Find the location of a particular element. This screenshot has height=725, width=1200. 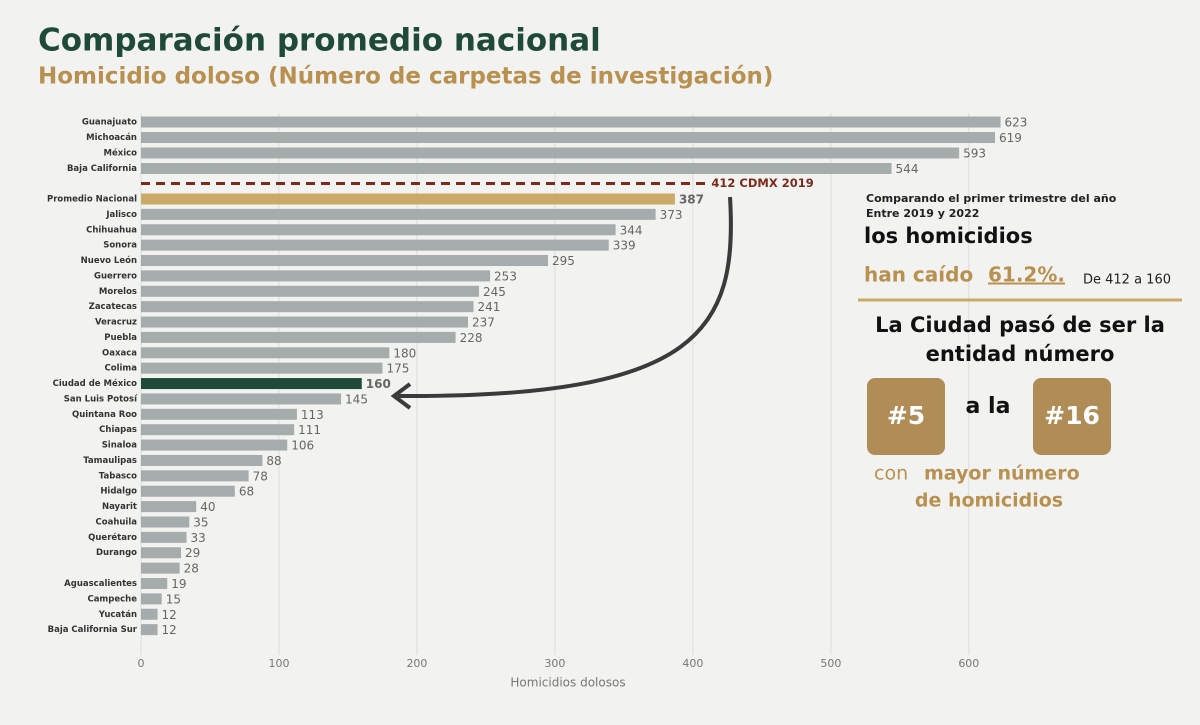

panel-closing: de homicidios is located at coordinates (989, 501).